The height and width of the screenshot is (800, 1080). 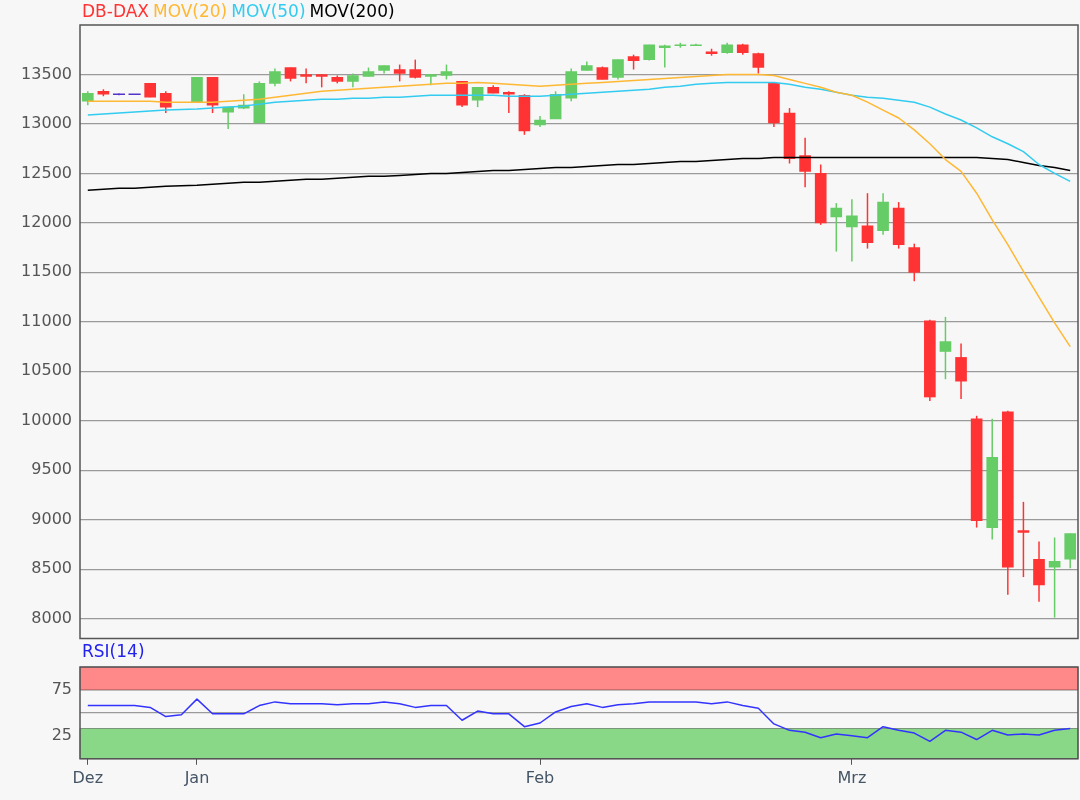 I want to click on y-tick-label: 13500, so click(x=46, y=73).